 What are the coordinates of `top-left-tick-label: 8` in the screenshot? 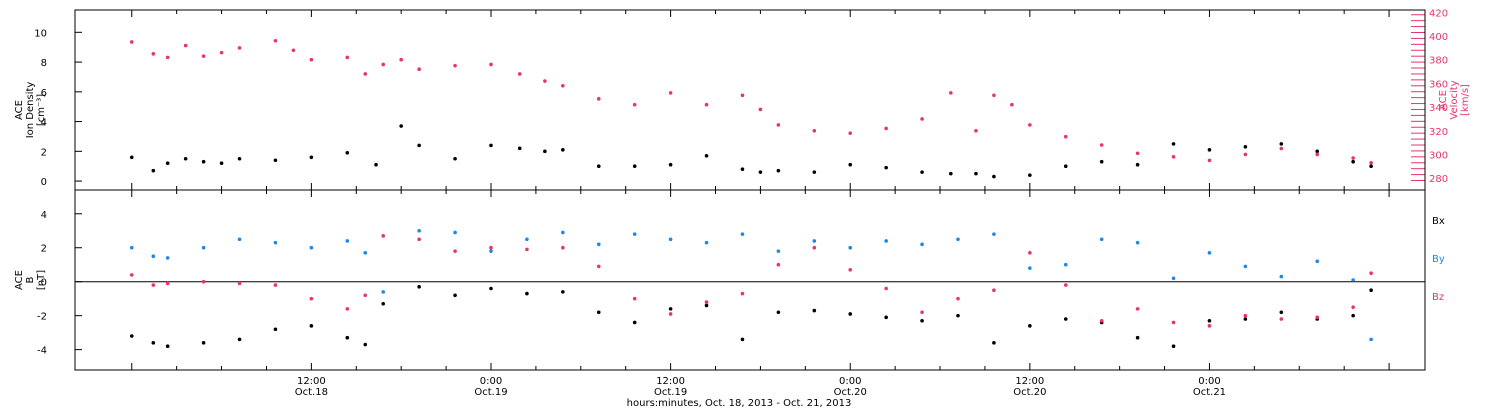 It's located at (44, 63).